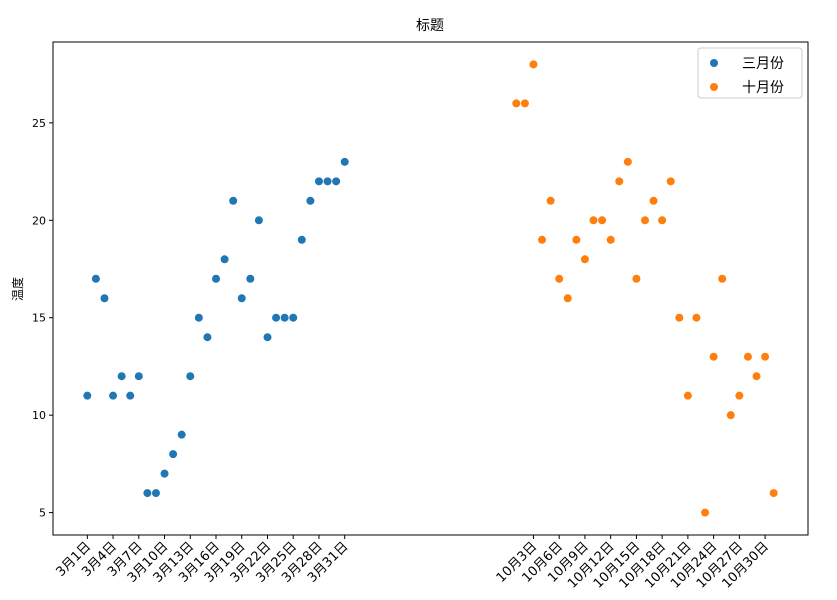 The width and height of the screenshot is (837, 600). Describe the element at coordinates (17, 289) in the screenshot. I see `y-axis-label: 温度` at that location.